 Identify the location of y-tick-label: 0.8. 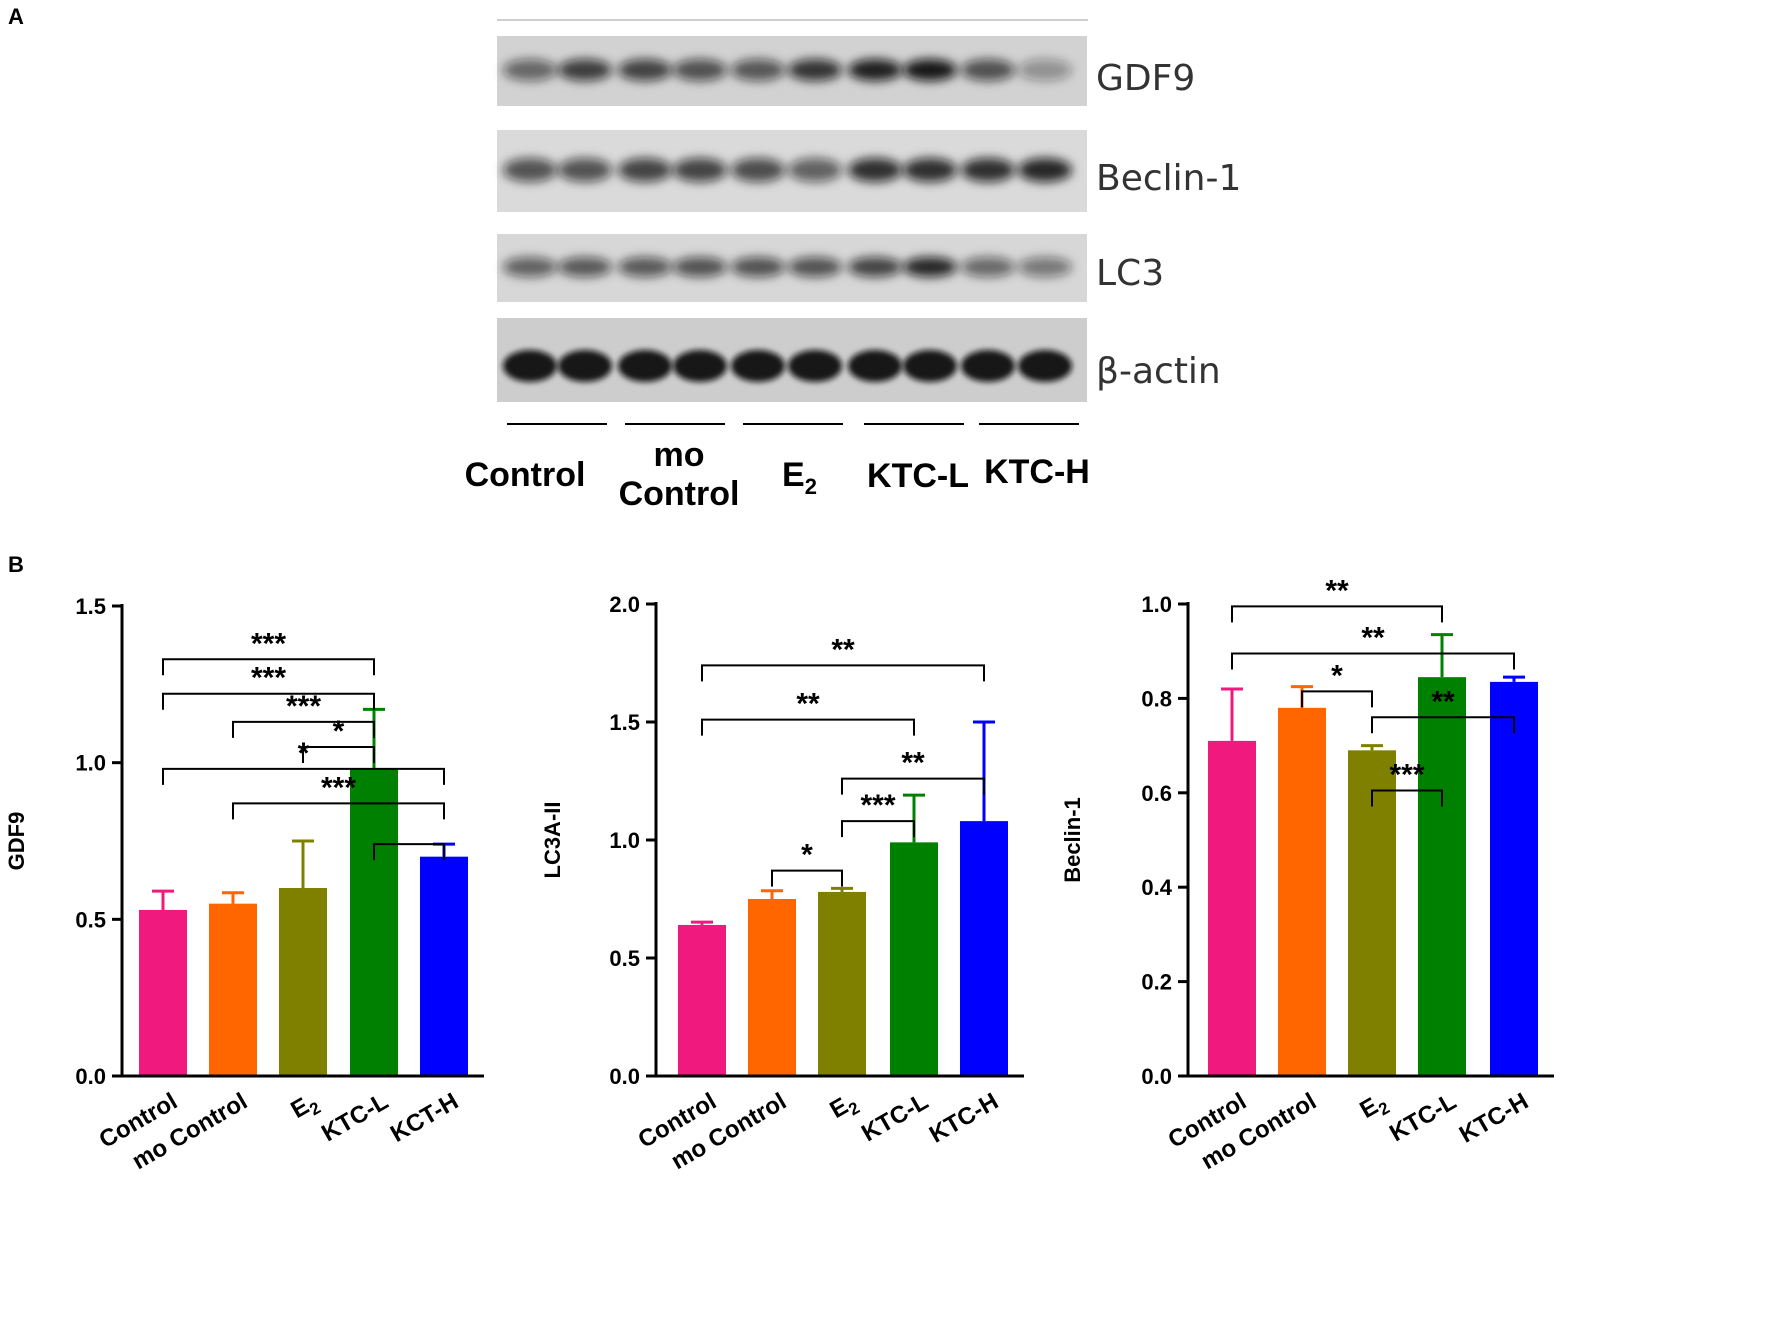
(1156, 698).